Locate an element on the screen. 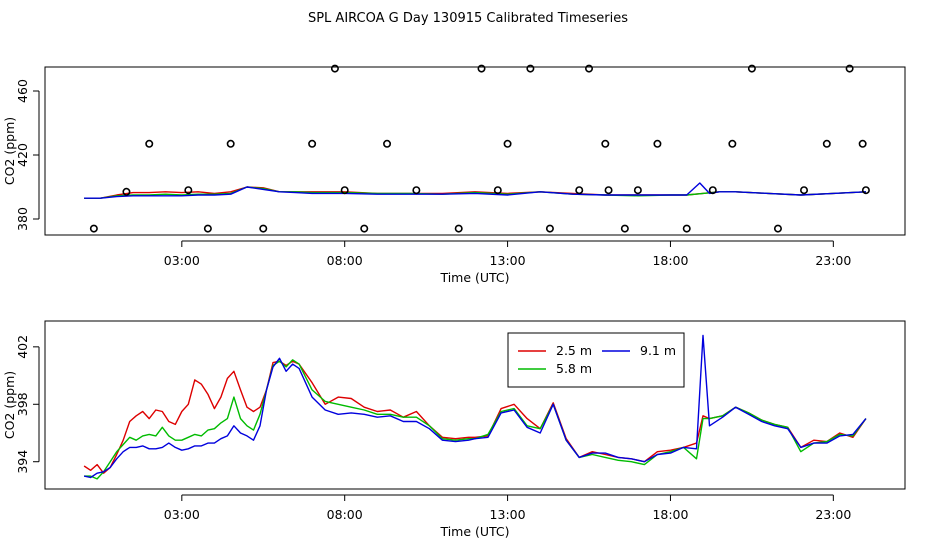 This screenshot has width=936, height=540. y-tick-label: 402 is located at coordinates (22, 347).